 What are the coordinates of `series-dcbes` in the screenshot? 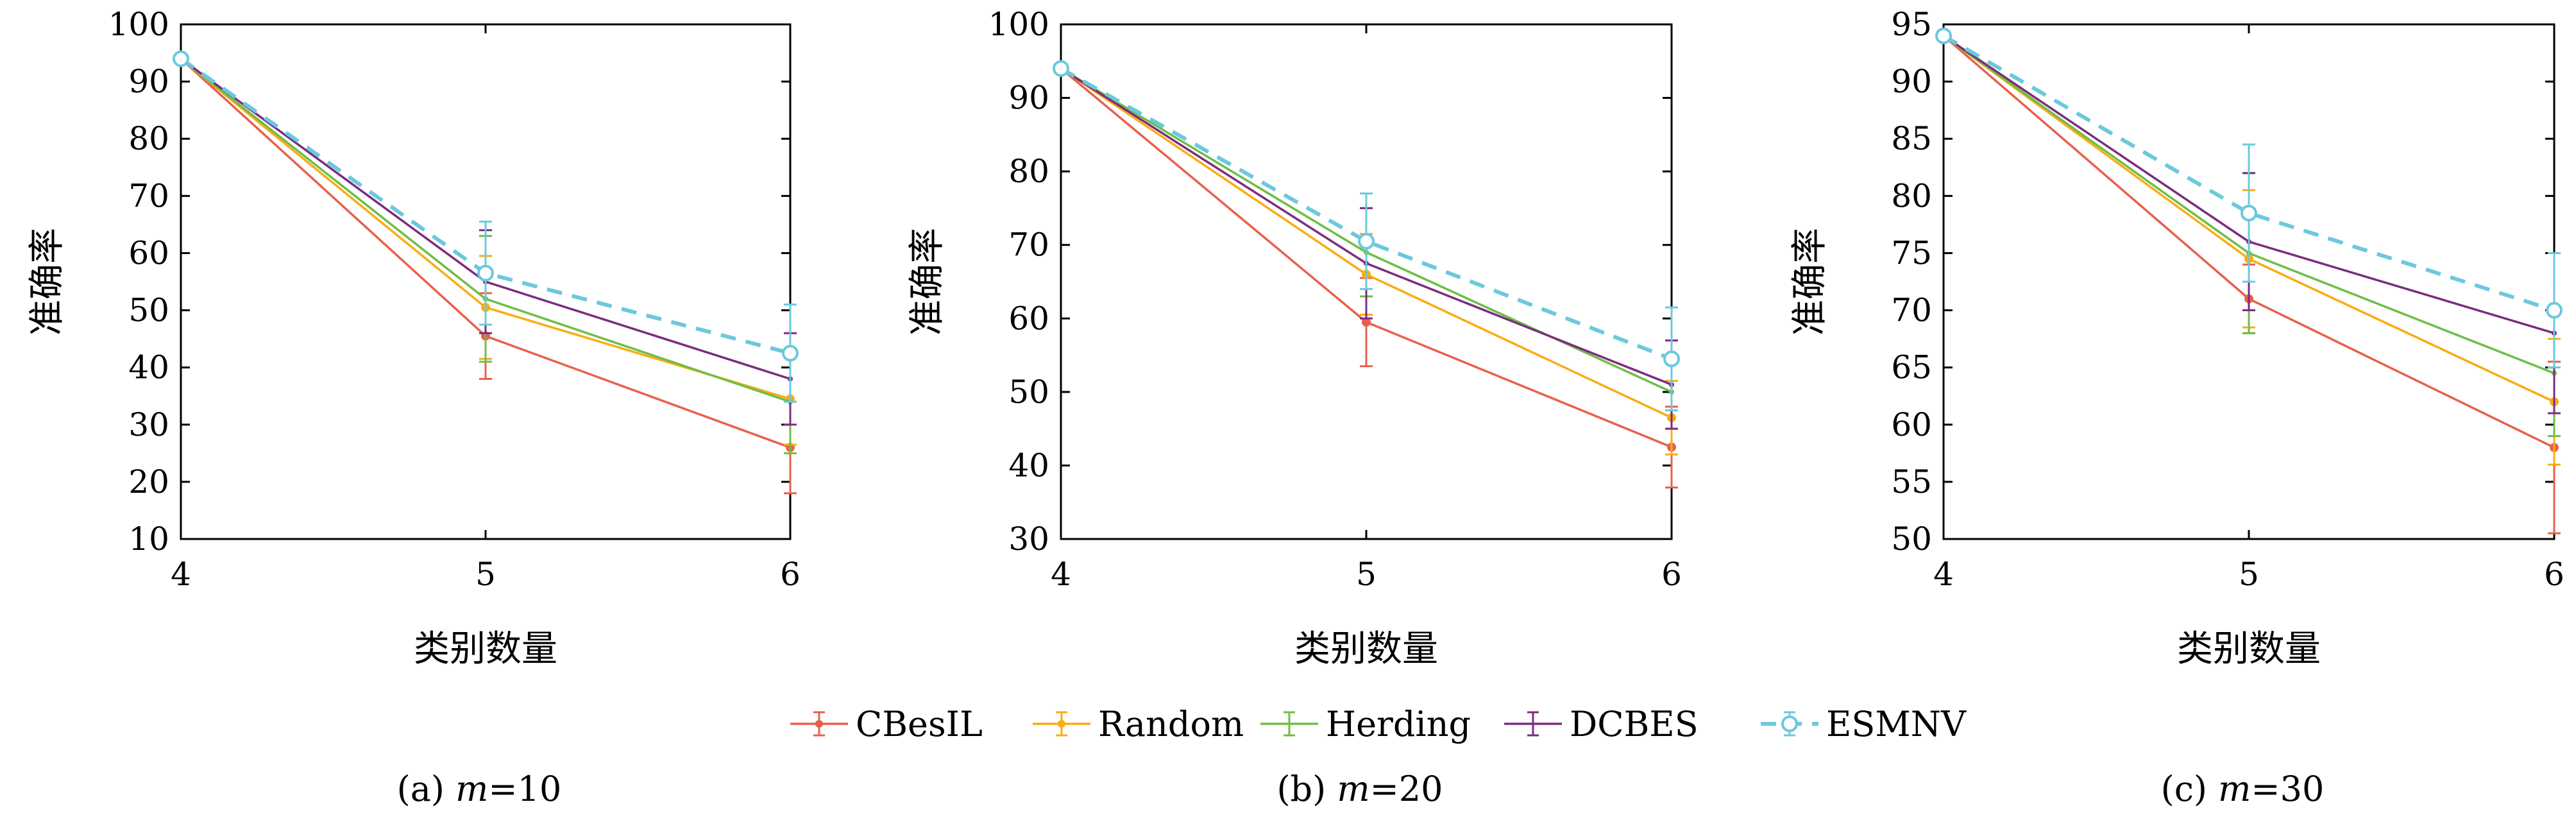 It's located at (487, 241).